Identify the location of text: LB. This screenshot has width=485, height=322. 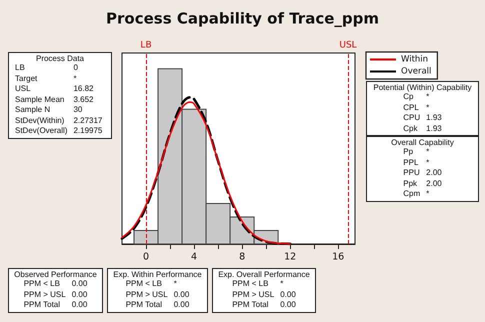
(20, 68).